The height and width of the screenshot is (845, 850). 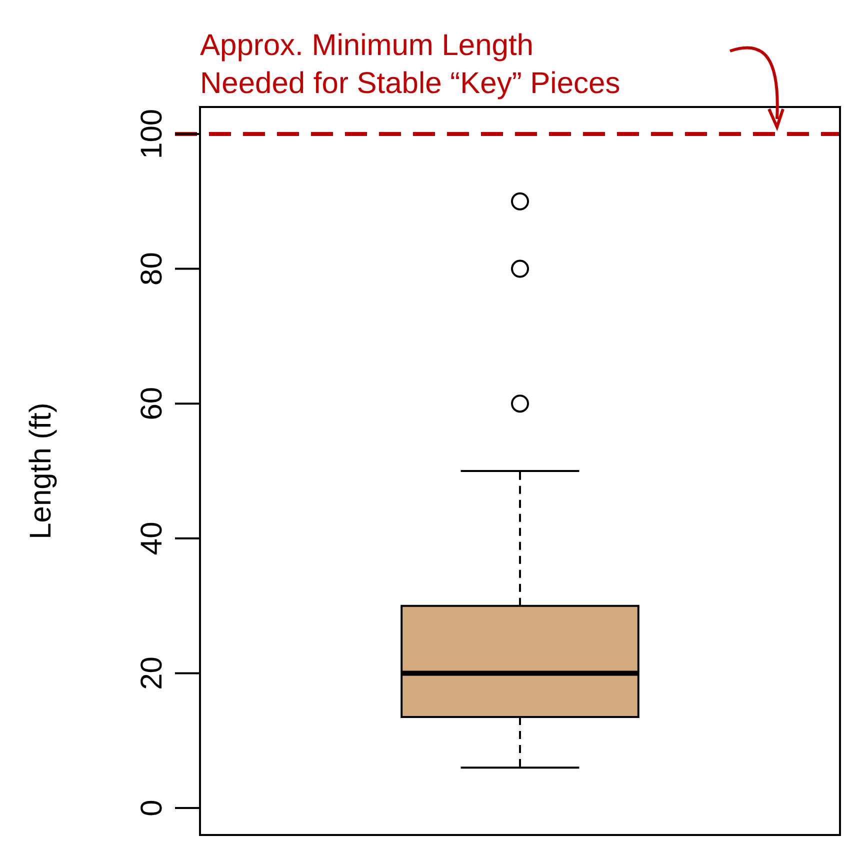 I want to click on y-tick-label: 100, so click(x=151, y=133).